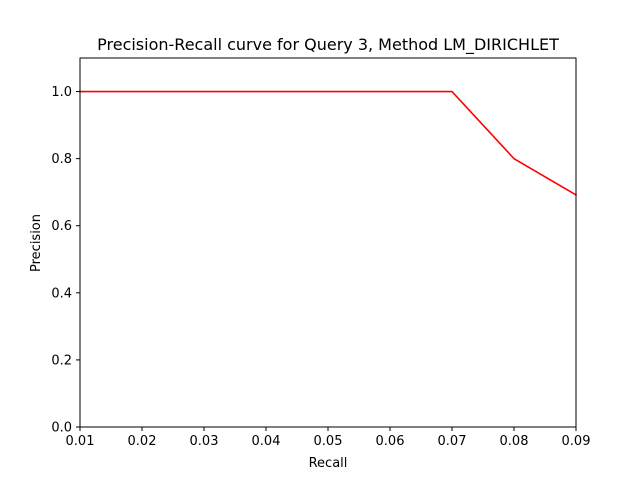 Image resolution: width=640 pixels, height=480 pixels. What do you see at coordinates (61, 159) in the screenshot?
I see `y-tick-label-4: 0.8` at bounding box center [61, 159].